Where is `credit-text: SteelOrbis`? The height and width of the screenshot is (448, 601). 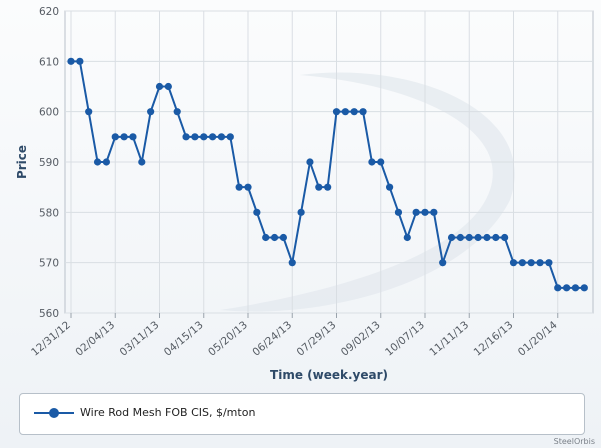 credit-text: SteelOrbis is located at coordinates (574, 441).